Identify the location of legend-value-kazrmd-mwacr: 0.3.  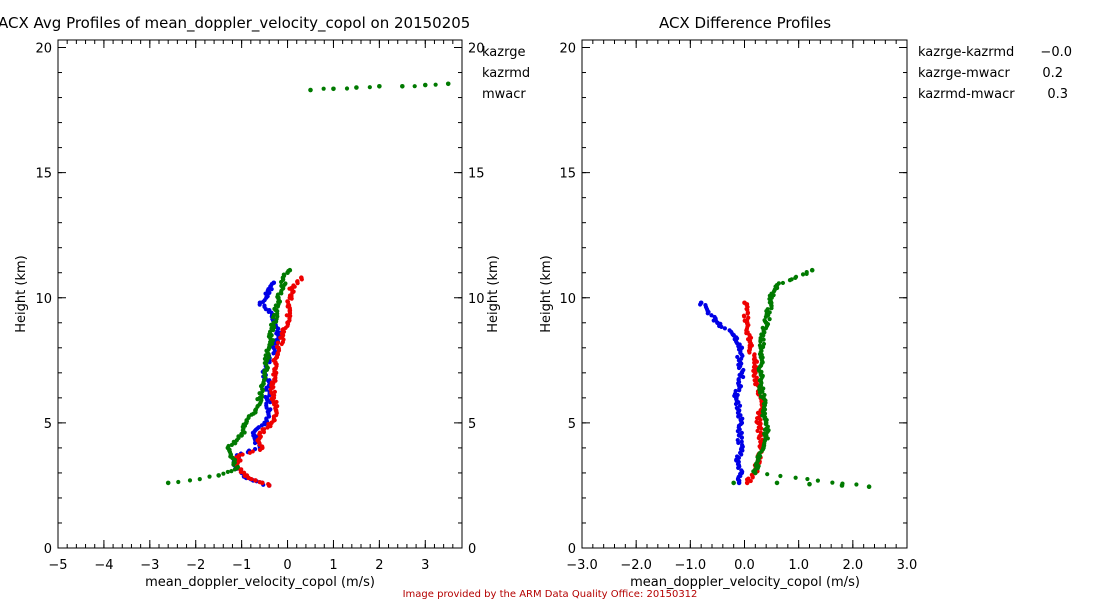
(1057, 94).